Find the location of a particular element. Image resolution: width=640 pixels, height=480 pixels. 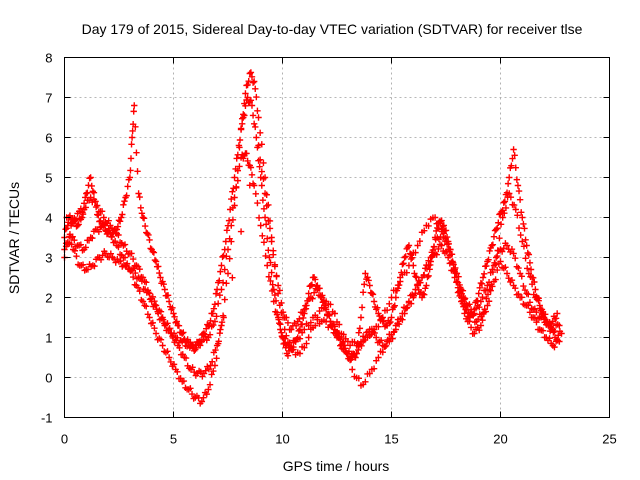

y-tick-label: -1 is located at coordinates (47, 418).